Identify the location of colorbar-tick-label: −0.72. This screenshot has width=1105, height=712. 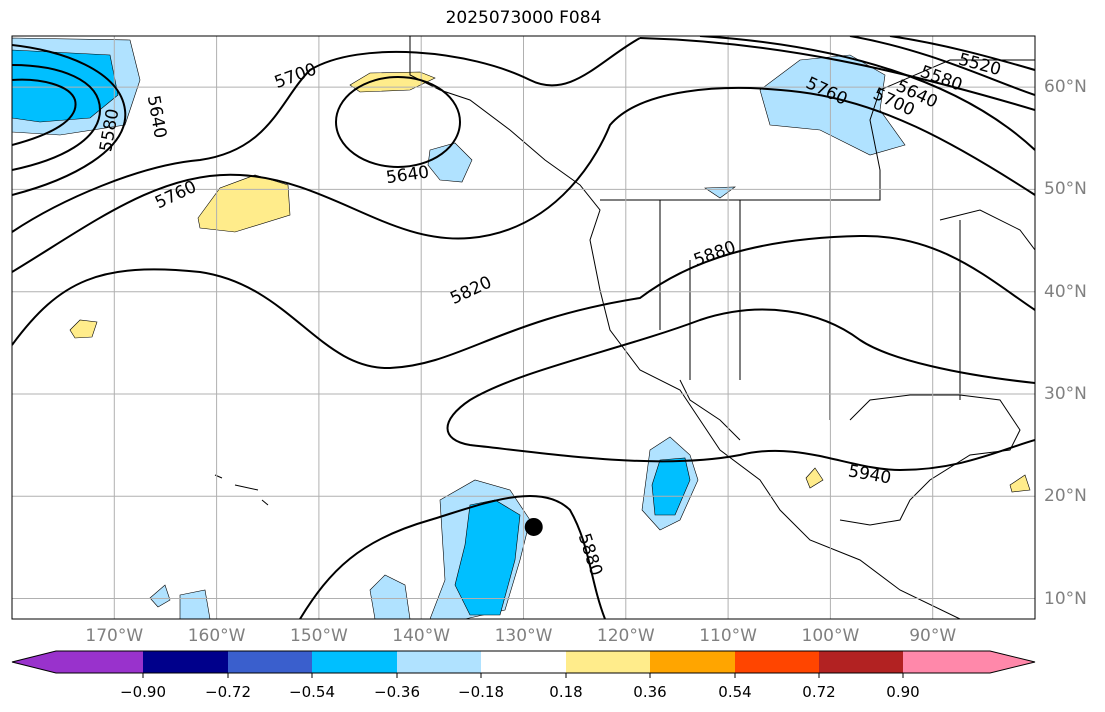
(228, 692).